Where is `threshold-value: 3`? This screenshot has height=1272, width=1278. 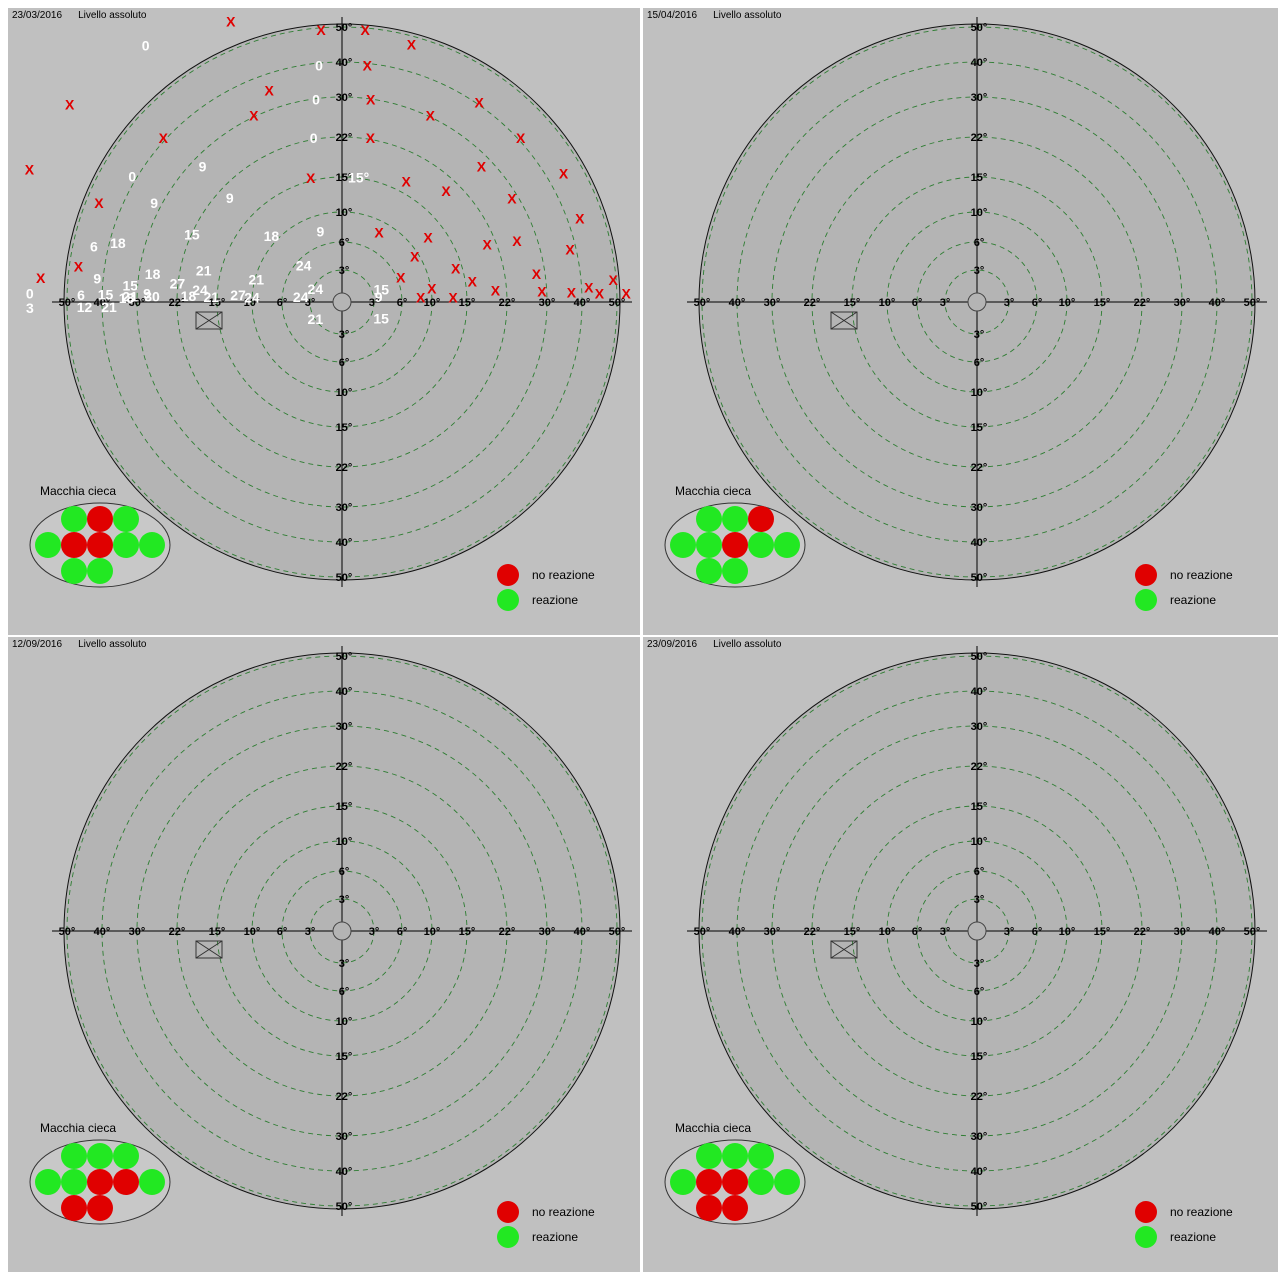 threshold-value: 3 is located at coordinates (30, 308).